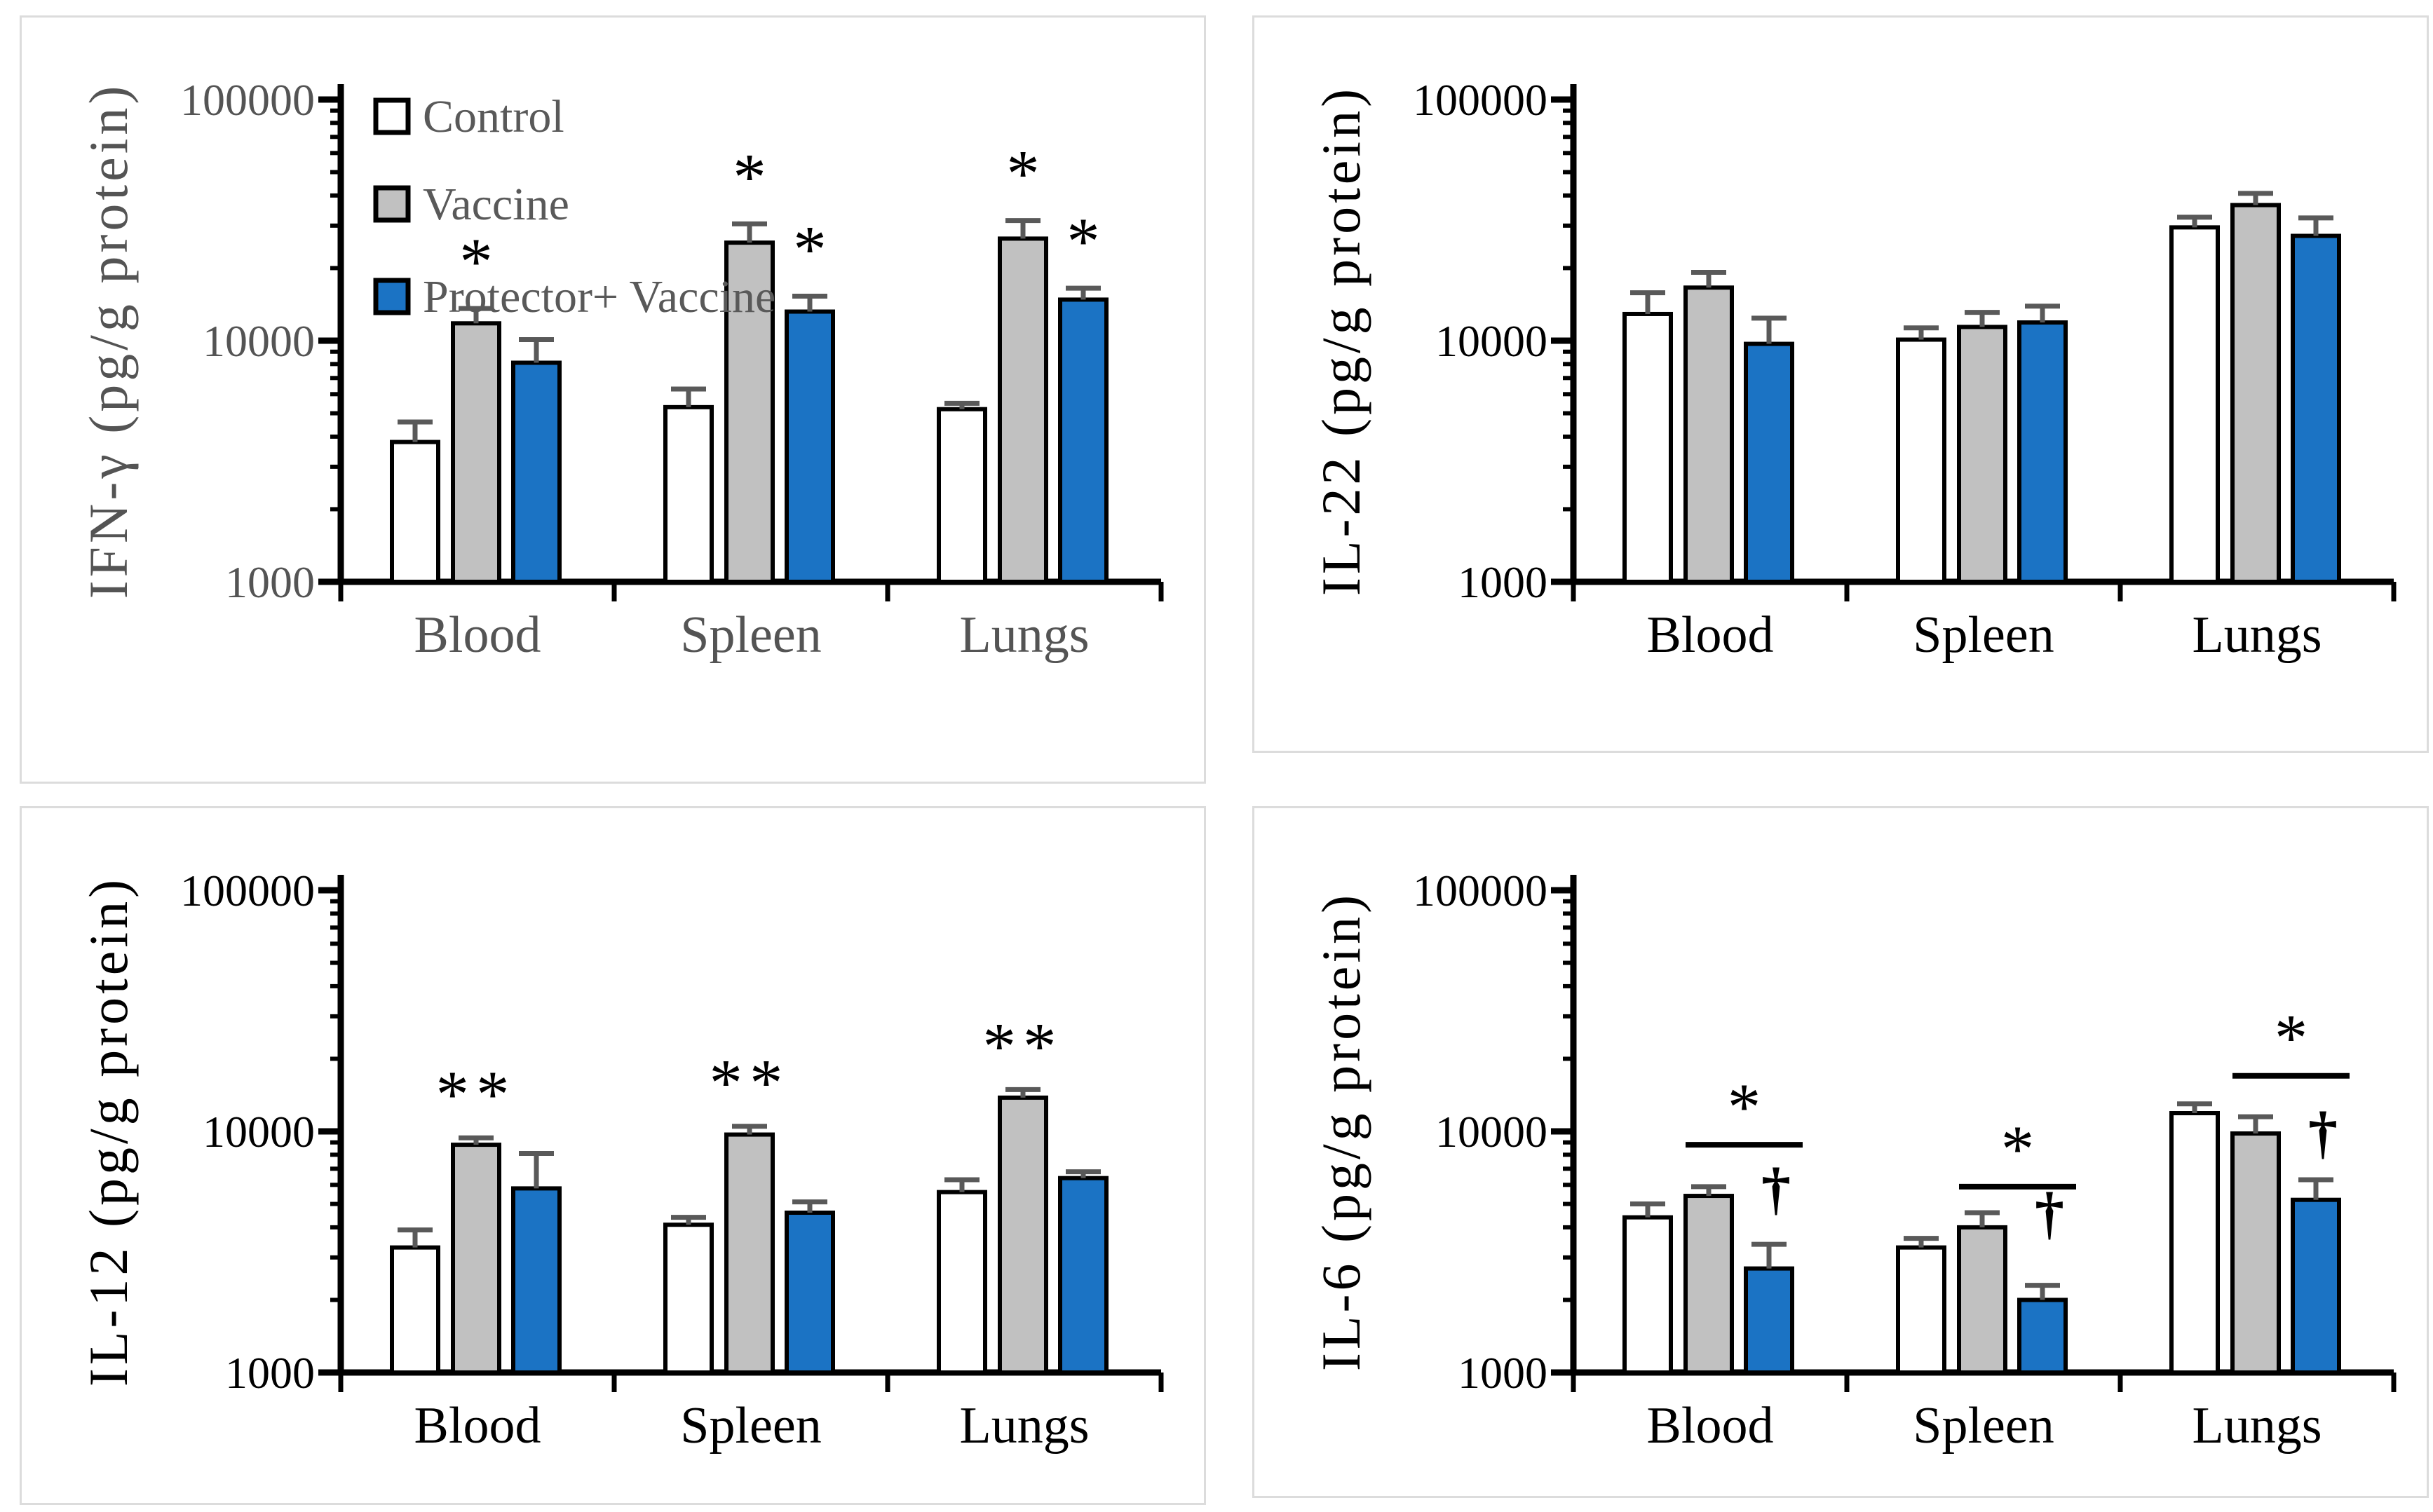 The width and height of the screenshot is (2433, 1512). I want to click on legend-label-1: Vaccine, so click(496, 205).